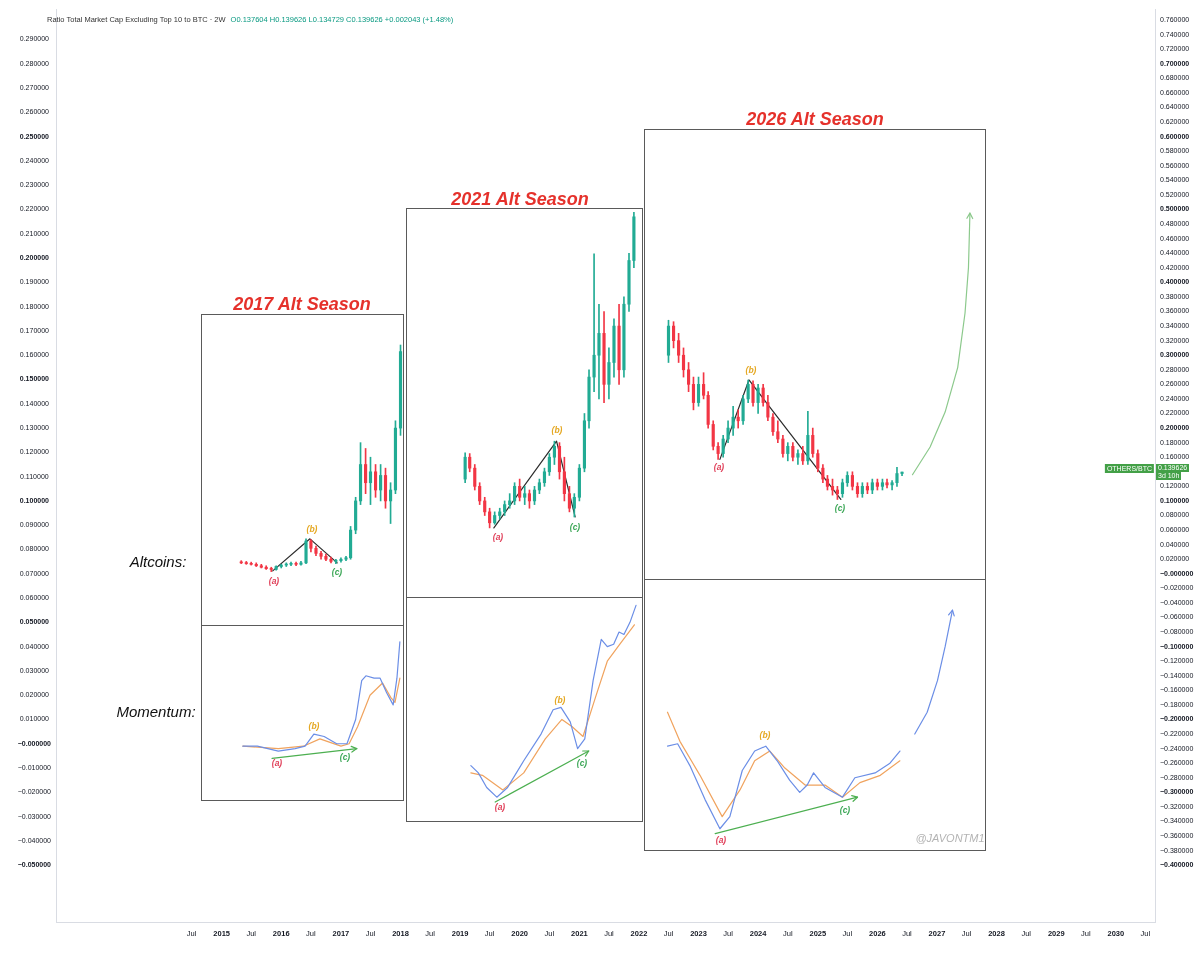  I want to click on annotation: Momentum:, so click(156, 711).